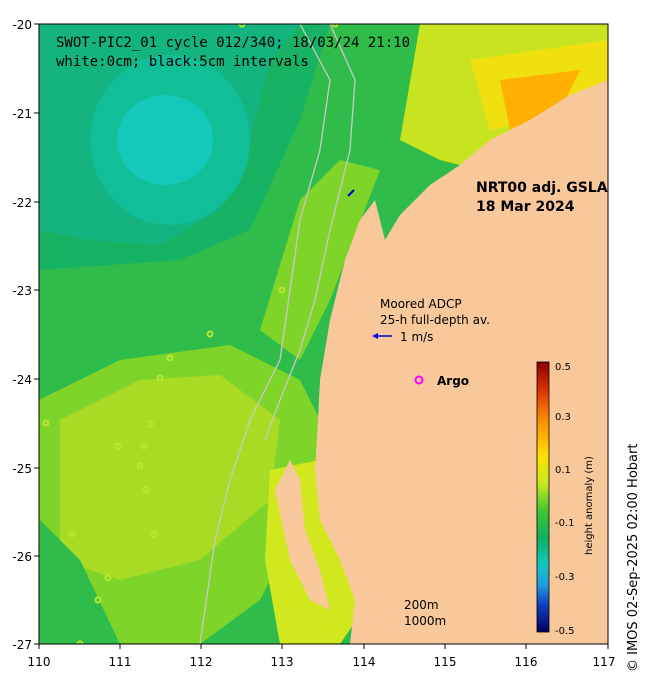 Image resolution: width=648 pixels, height=684 pixels. Describe the element at coordinates (22, 557) in the screenshot. I see `y-tick-label: -26` at that location.